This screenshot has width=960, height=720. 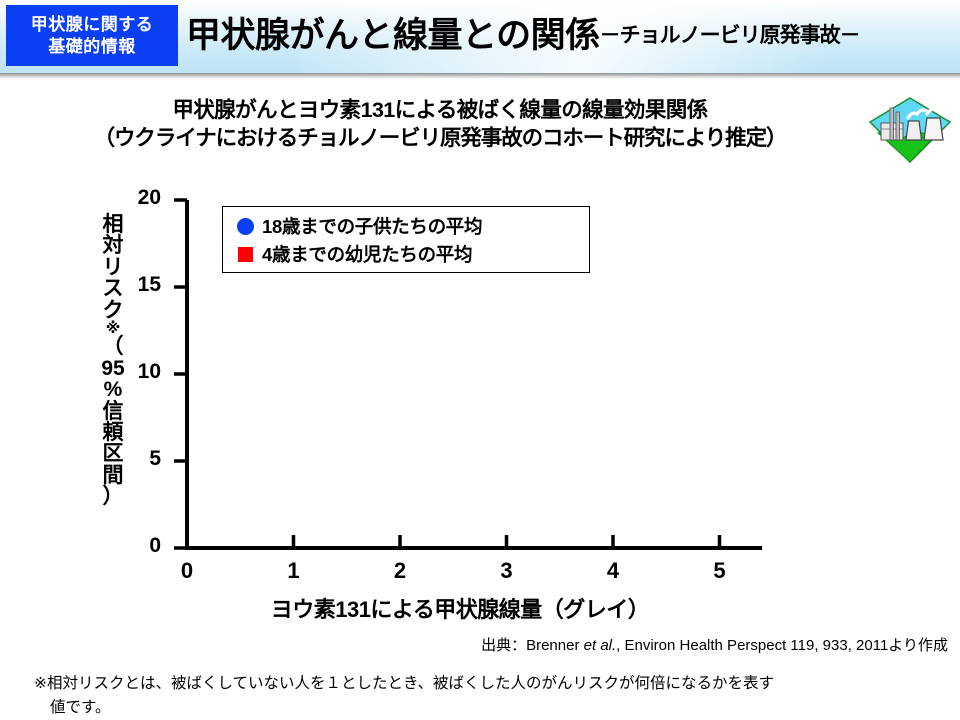 What do you see at coordinates (113, 390) in the screenshot?
I see `y-axis-char-8: %` at bounding box center [113, 390].